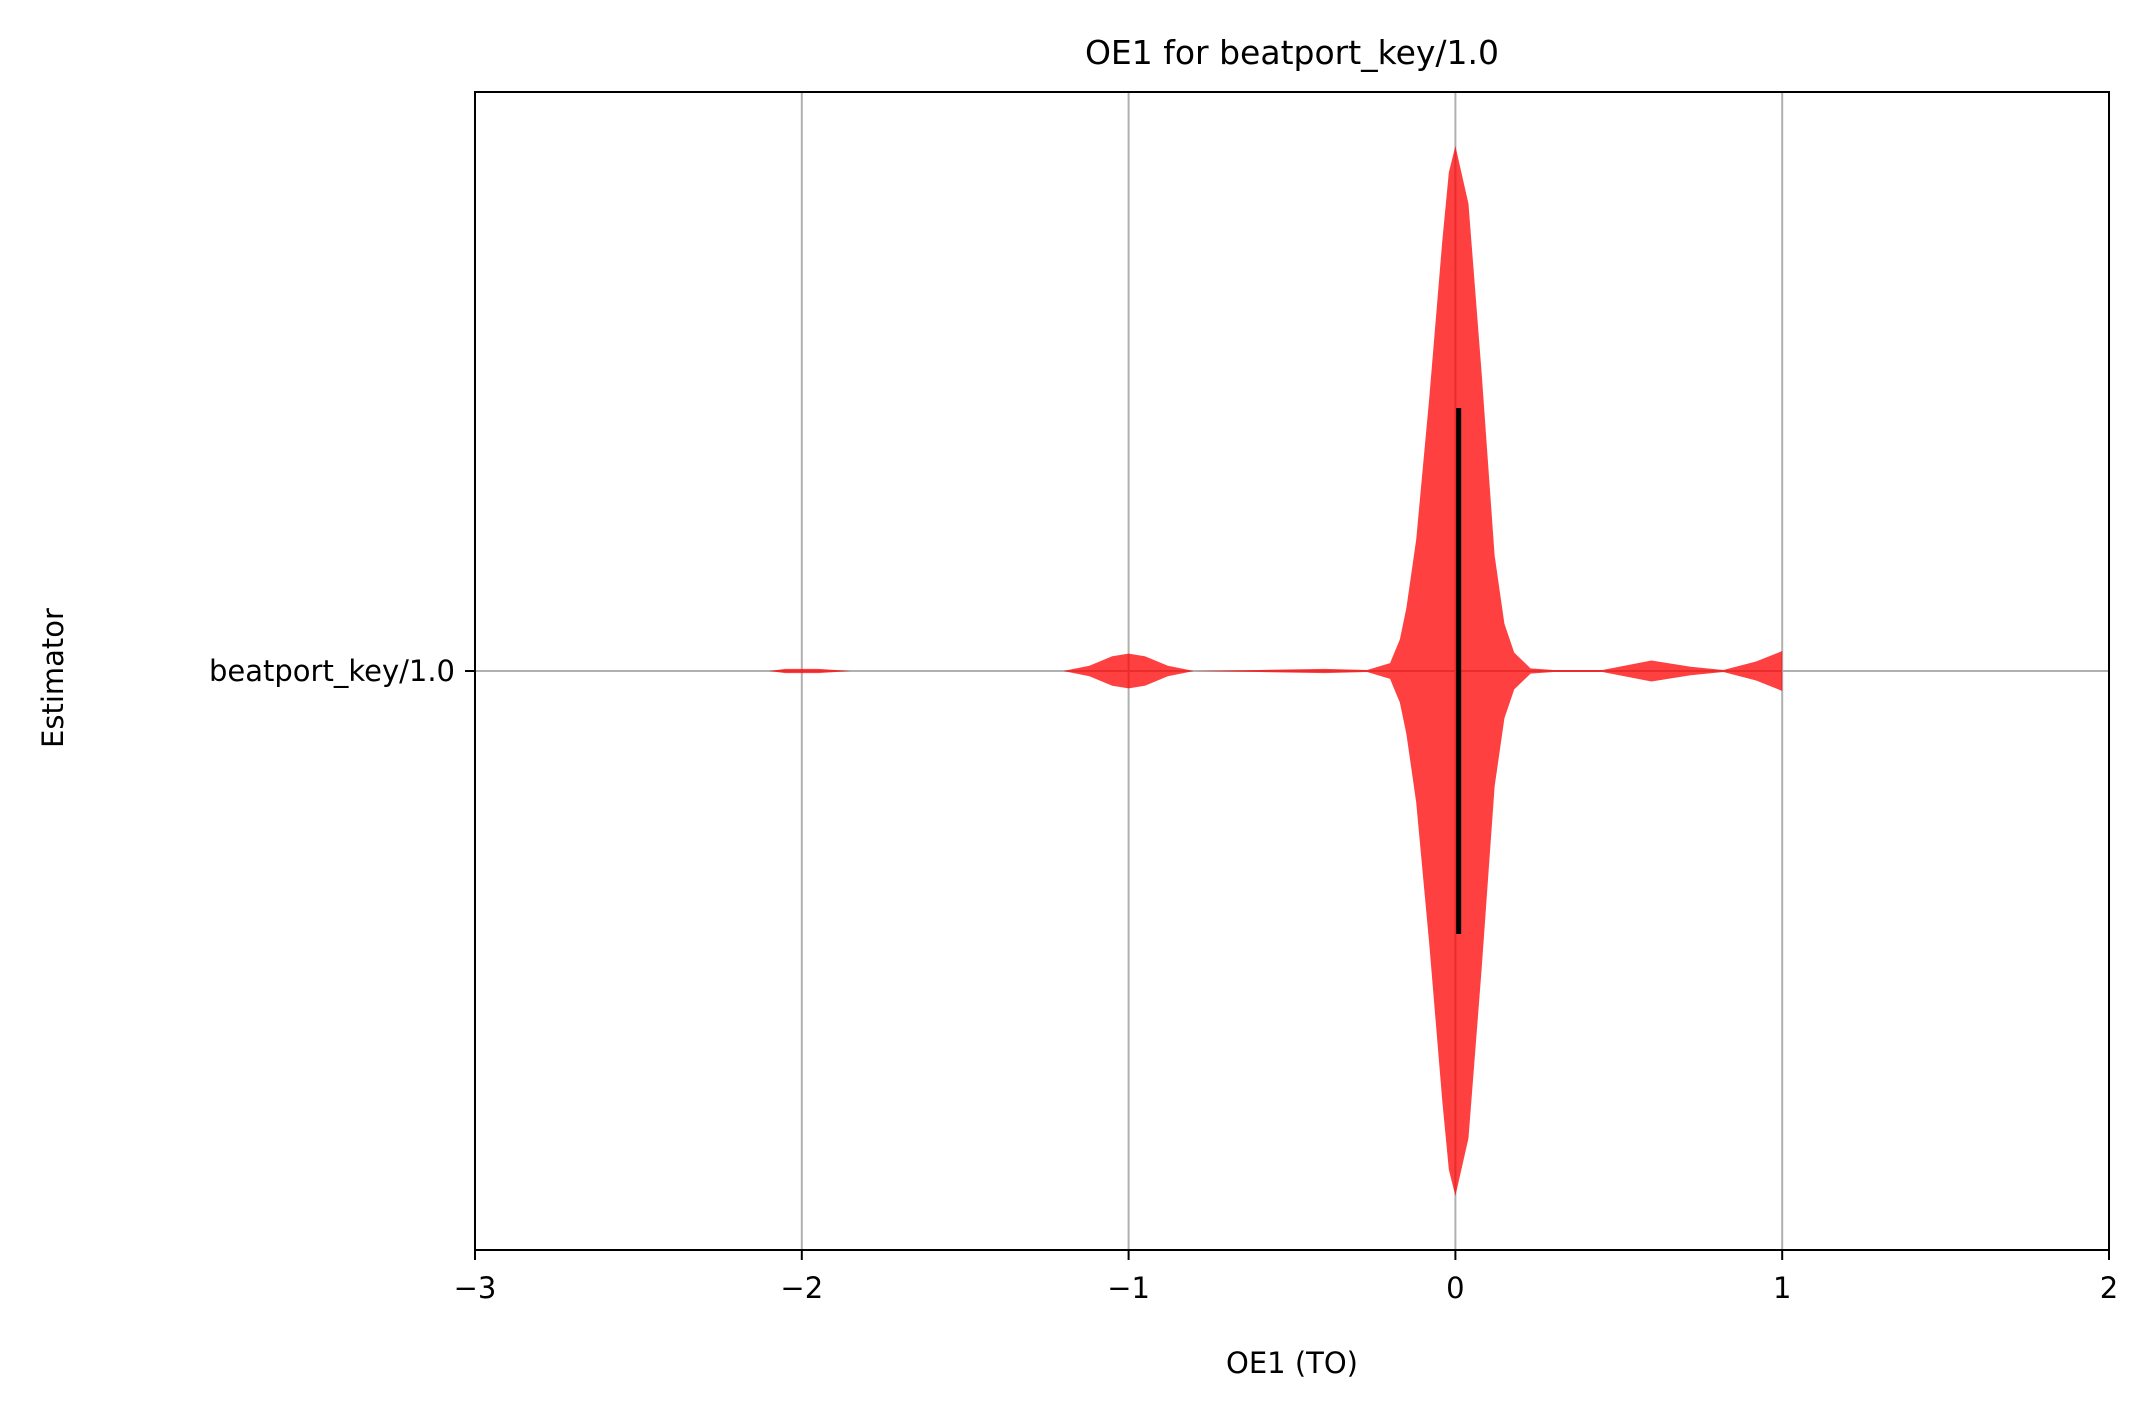  What do you see at coordinates (1292, 1363) in the screenshot?
I see `x-axis-label: OE1 (TO)` at bounding box center [1292, 1363].